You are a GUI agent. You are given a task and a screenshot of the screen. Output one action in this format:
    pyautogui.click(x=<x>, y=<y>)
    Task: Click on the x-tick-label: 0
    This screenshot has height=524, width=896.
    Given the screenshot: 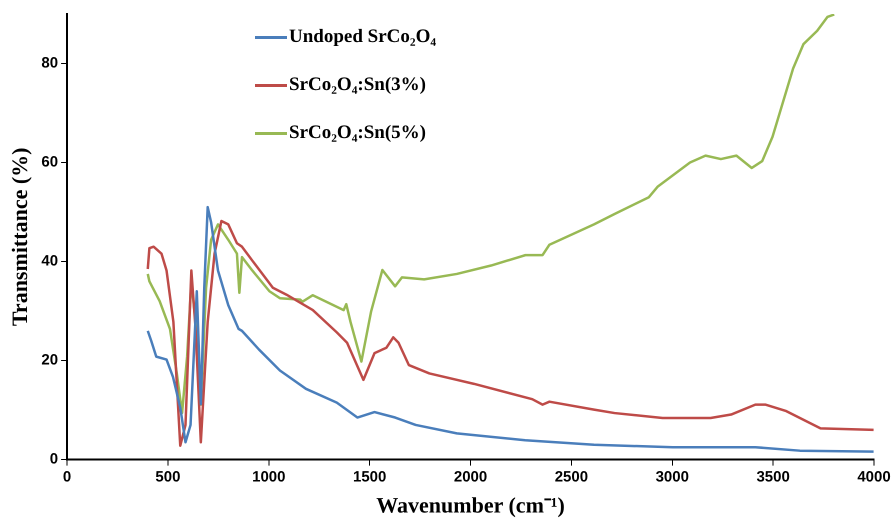 What is the action you would take?
    pyautogui.click(x=67, y=477)
    